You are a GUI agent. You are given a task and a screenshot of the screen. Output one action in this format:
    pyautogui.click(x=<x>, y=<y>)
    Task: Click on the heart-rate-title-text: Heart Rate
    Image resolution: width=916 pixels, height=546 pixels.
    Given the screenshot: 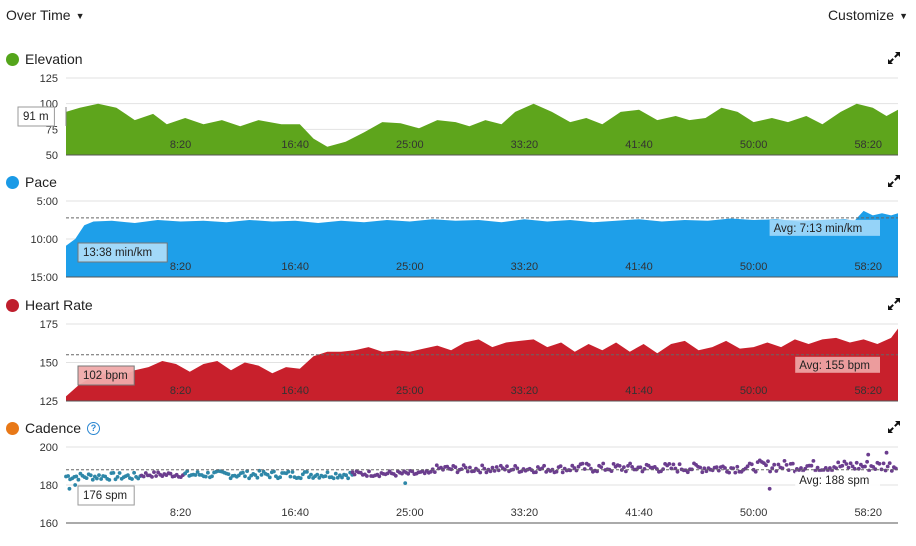 What is the action you would take?
    pyautogui.click(x=59, y=305)
    